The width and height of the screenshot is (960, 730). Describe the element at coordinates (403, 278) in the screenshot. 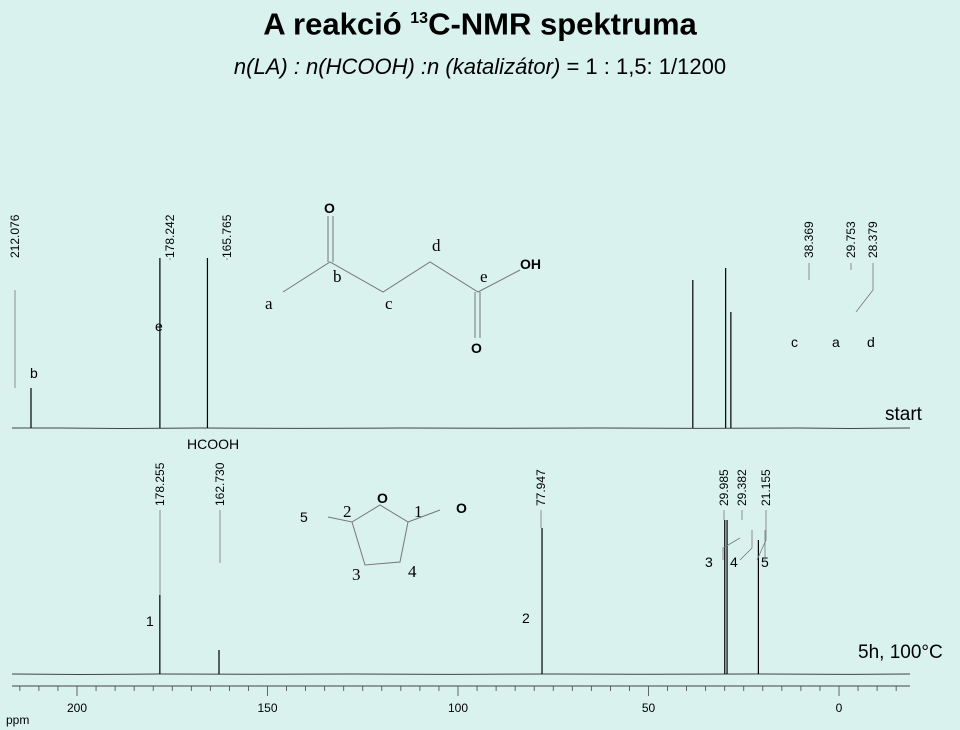

I see `levulinic-acid-structure: O OH O a b c d e` at that location.